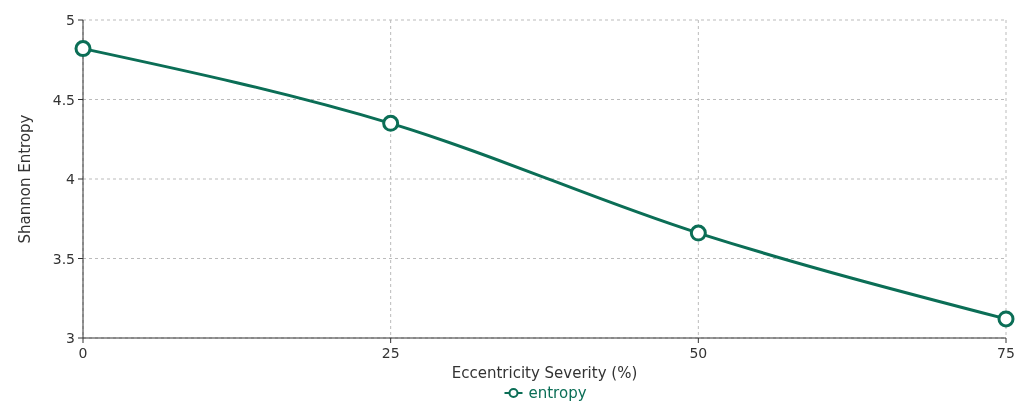  What do you see at coordinates (63, 258) in the screenshot?
I see `y-tick-label: 3.5` at bounding box center [63, 258].